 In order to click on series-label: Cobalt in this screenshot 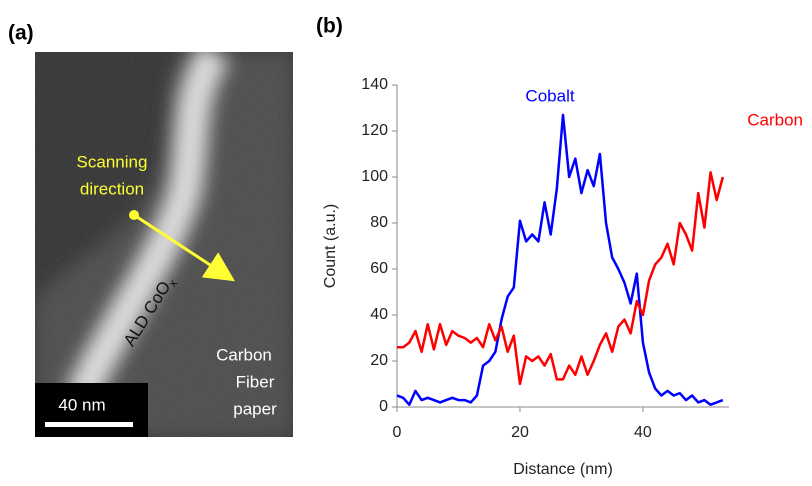, I will do `click(549, 95)`.